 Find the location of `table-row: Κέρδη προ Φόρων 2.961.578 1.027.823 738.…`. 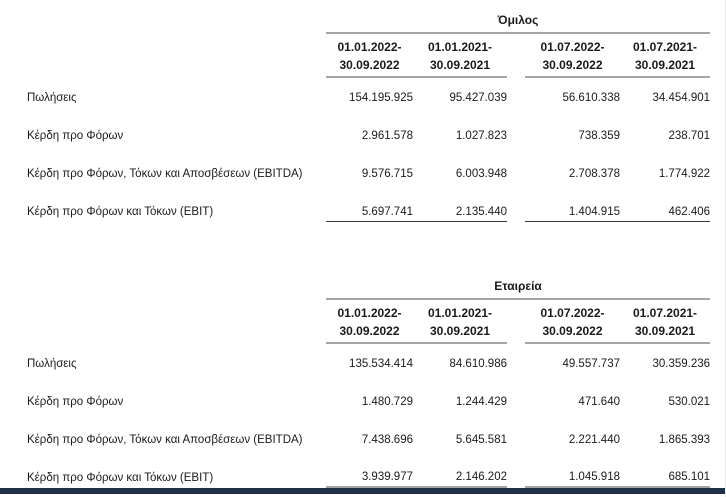

table-row: Κέρδη προ Φόρων 2.961.578 1.027.823 738.… is located at coordinates (355, 126).